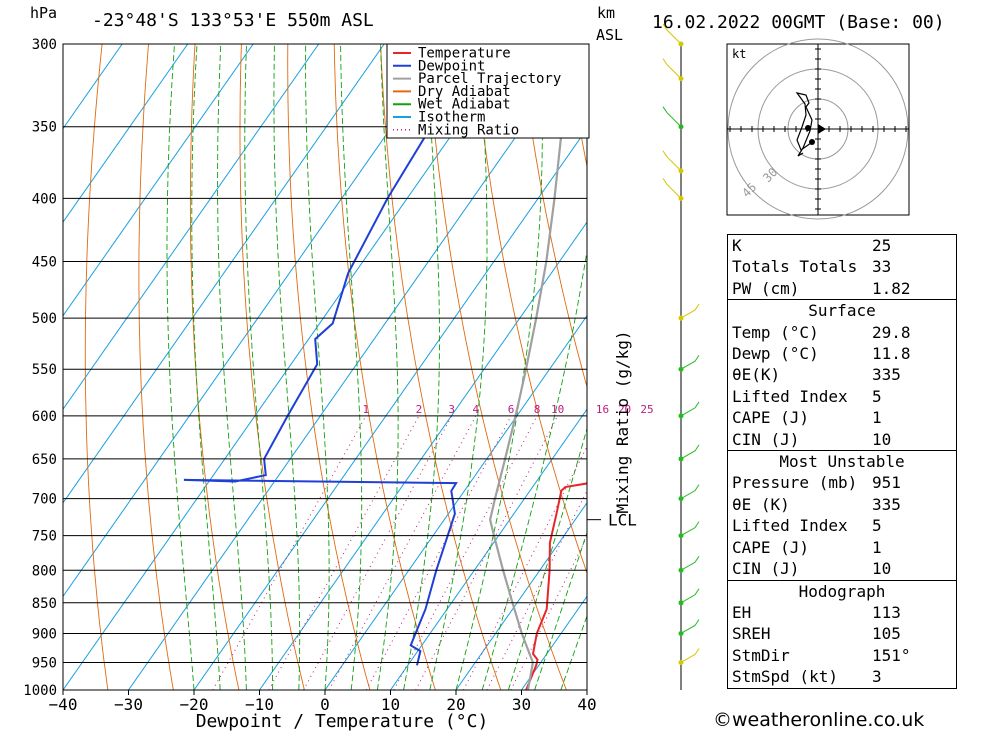 This screenshot has height=733, width=1000. Describe the element at coordinates (44, 537) in the screenshot. I see `pressure-tick-label: 750` at that location.